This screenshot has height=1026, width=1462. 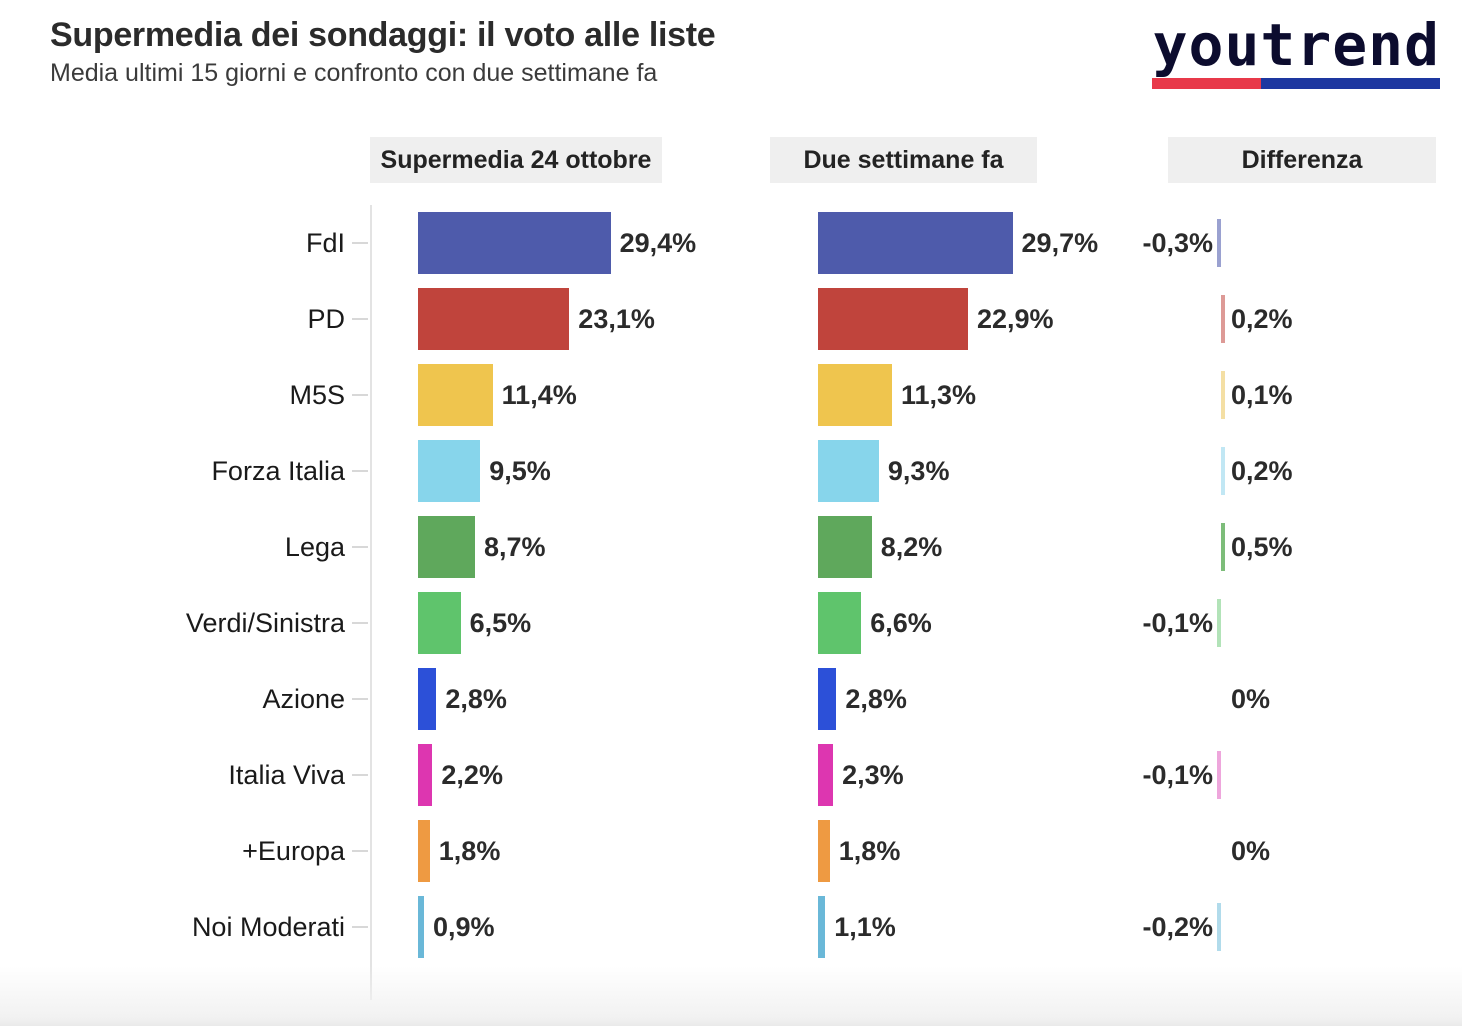 What do you see at coordinates (731, 547) in the screenshot?
I see `table-row: Lega 8,7% 8,2% 0,5%` at bounding box center [731, 547].